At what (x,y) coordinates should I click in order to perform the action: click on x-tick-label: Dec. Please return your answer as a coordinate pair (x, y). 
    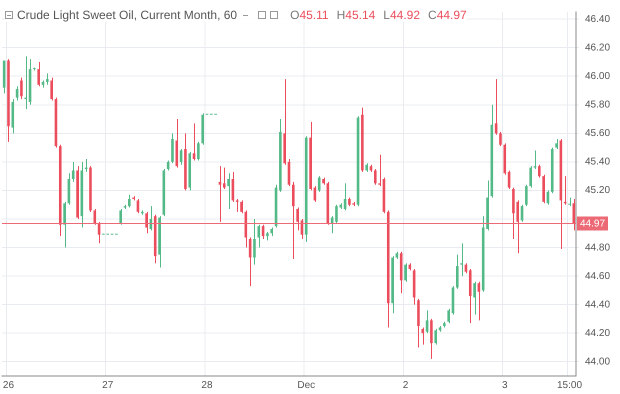
    Looking at the image, I should click on (306, 385).